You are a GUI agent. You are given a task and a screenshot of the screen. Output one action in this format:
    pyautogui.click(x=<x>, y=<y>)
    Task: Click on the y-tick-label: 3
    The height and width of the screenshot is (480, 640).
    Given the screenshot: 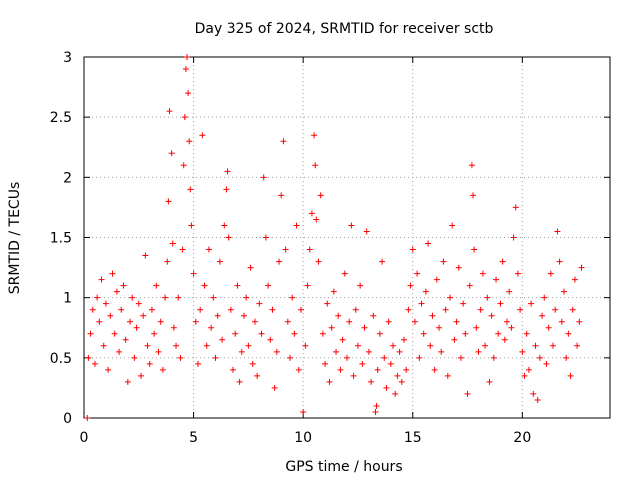 What is the action you would take?
    pyautogui.click(x=67, y=58)
    